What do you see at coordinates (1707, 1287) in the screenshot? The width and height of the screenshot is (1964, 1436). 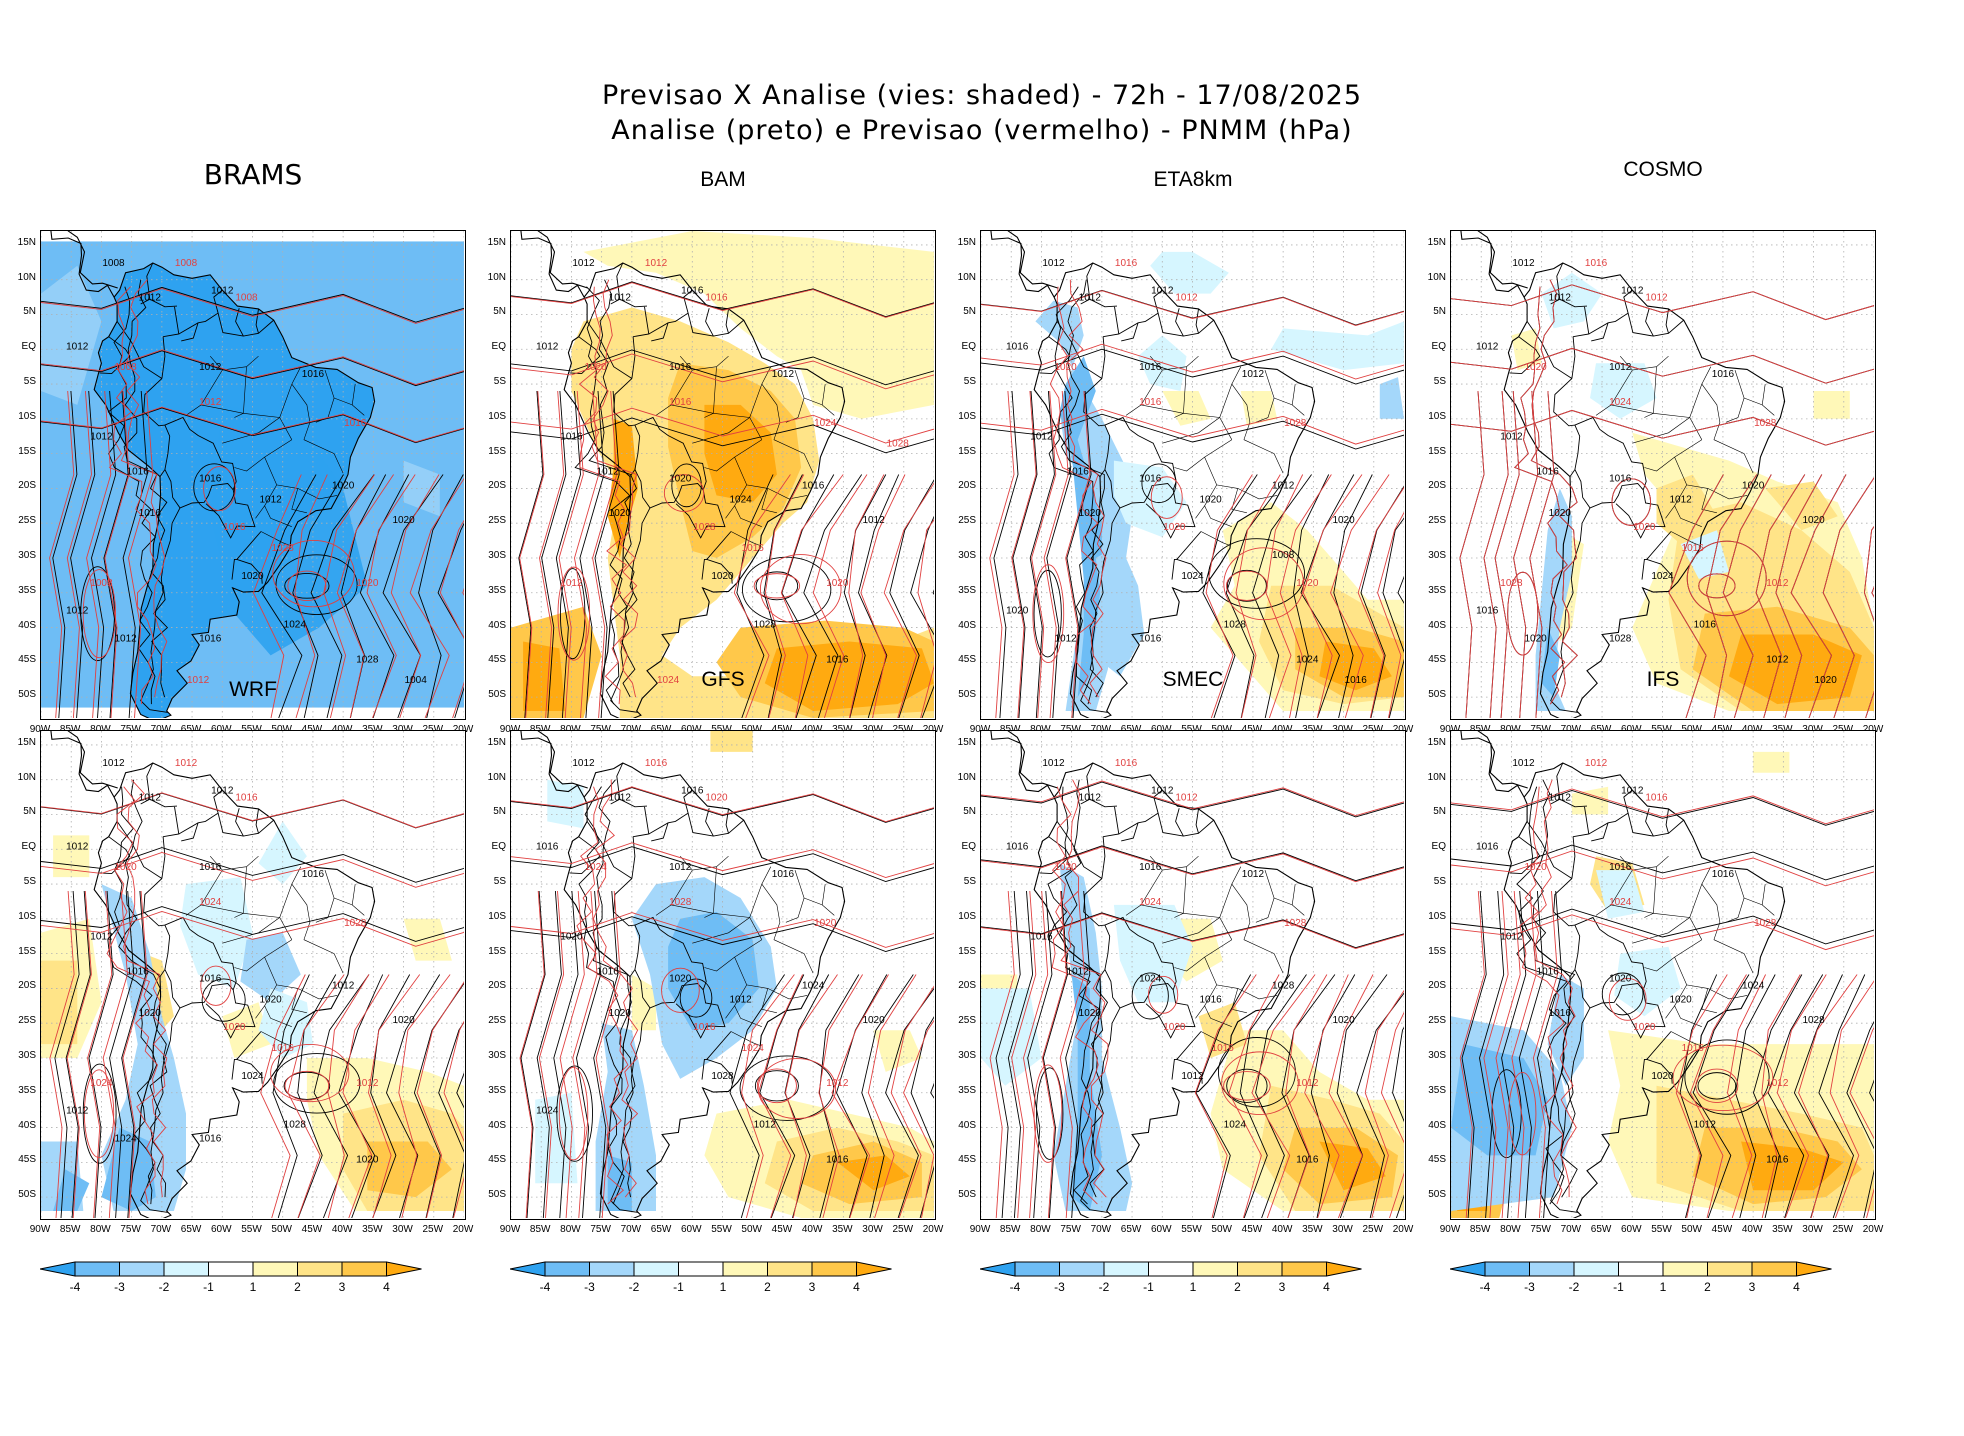 I see `colorbar-tick-label: 2` at bounding box center [1707, 1287].